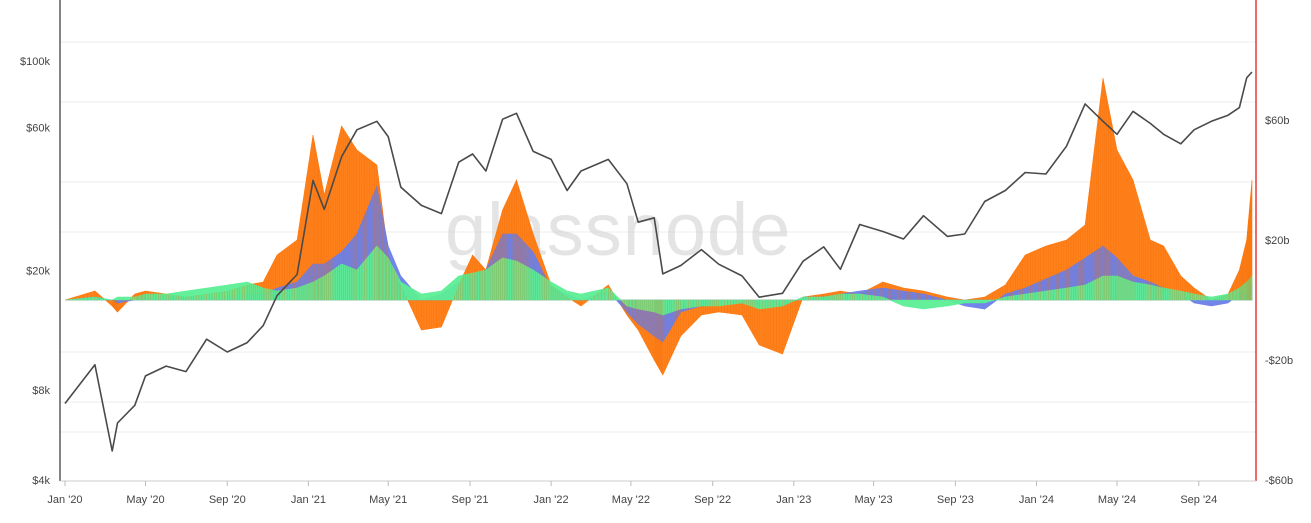  Describe the element at coordinates (1277, 241) in the screenshot. I see `right-tick-label: $20b` at that location.